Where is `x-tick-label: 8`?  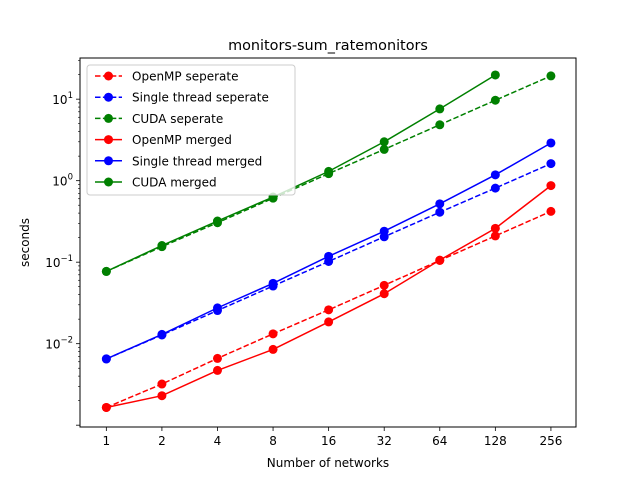 x-tick-label: 8 is located at coordinates (273, 441).